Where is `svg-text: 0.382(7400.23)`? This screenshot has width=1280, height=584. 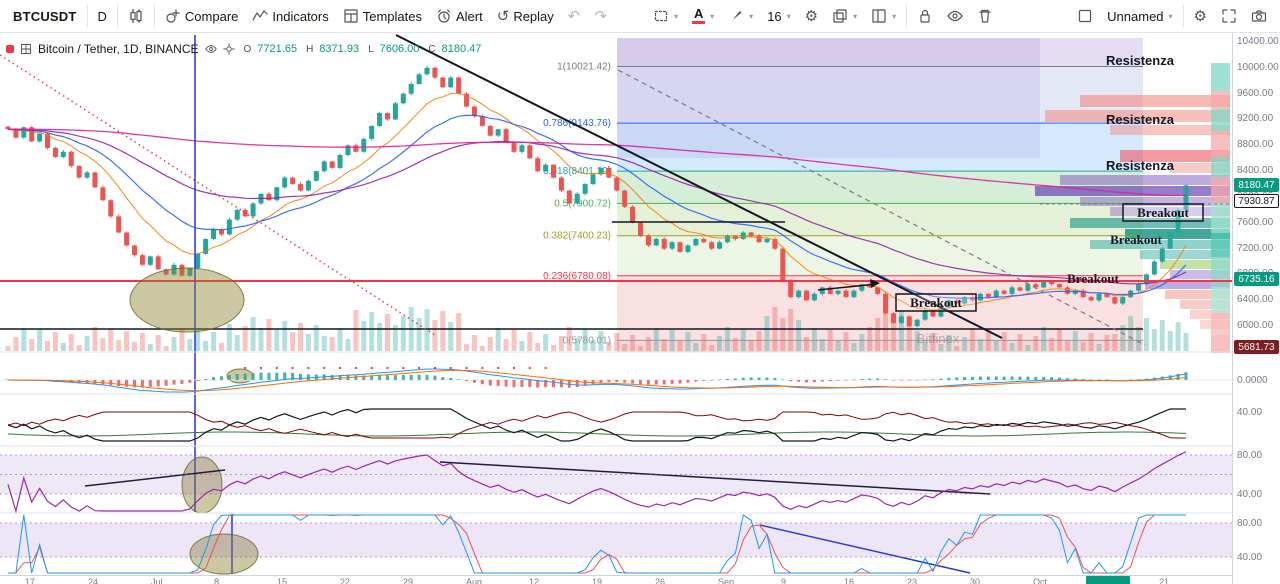
svg-text: 0.382(7400.23) is located at coordinates (577, 236).